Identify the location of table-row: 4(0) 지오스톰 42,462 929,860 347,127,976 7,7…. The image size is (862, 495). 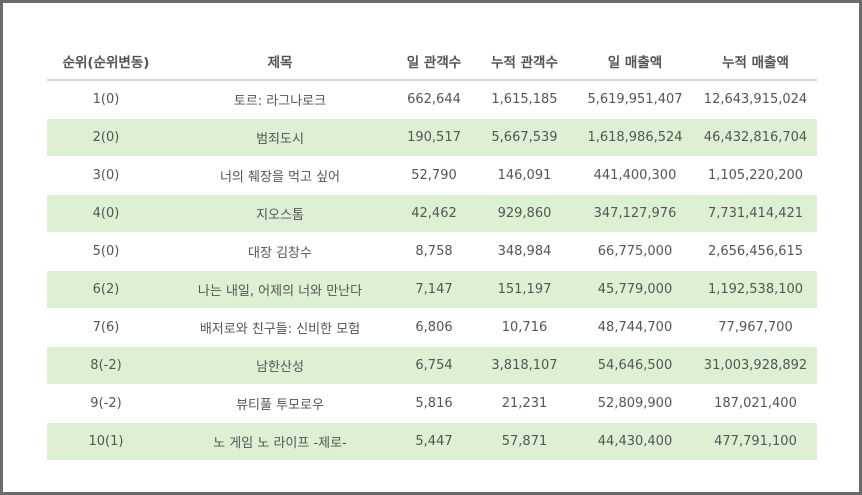
(432, 213).